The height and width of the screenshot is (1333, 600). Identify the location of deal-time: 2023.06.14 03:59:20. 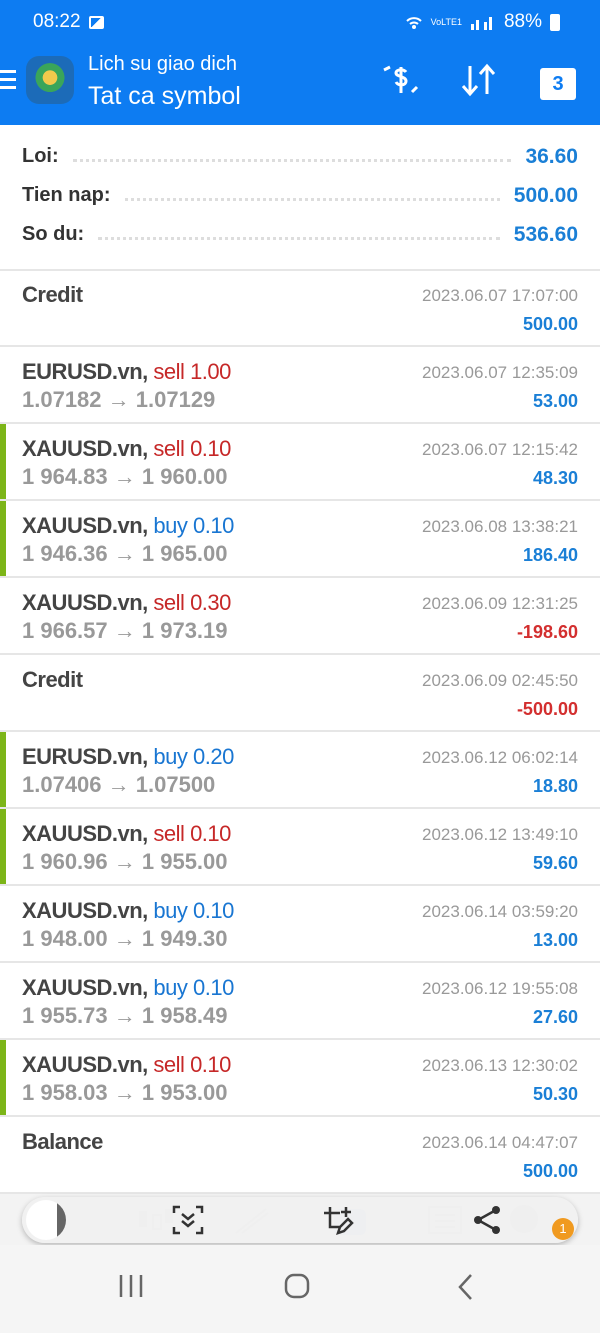
(500, 911).